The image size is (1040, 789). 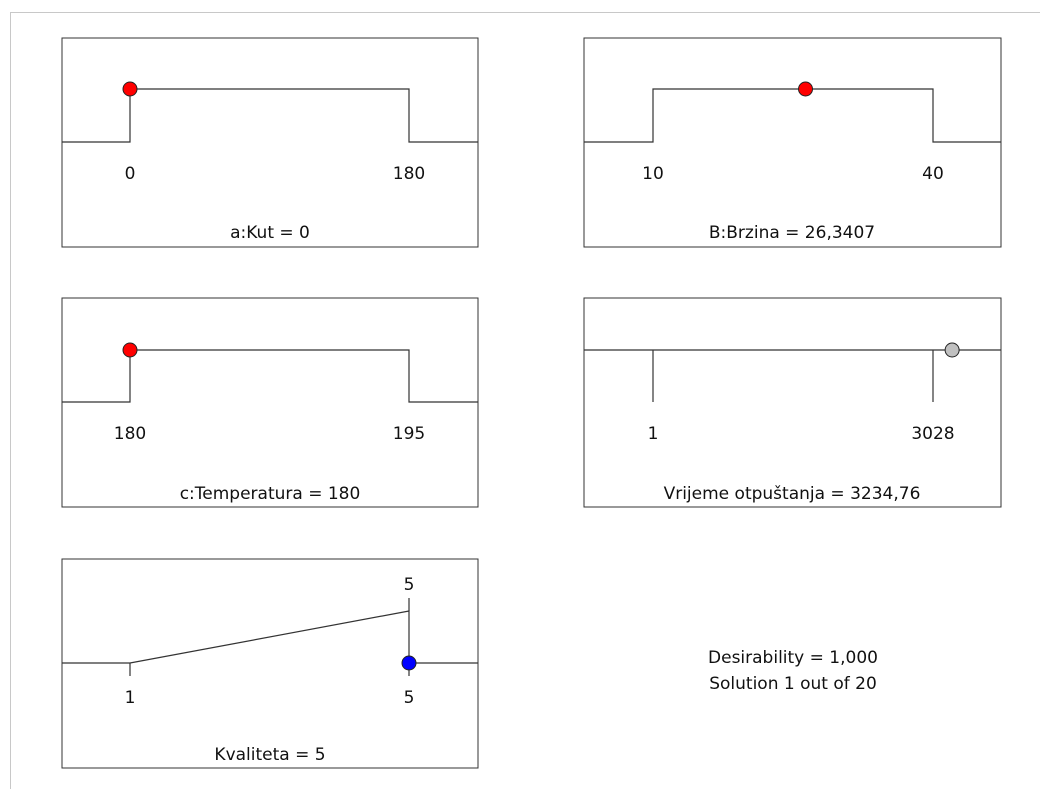 What do you see at coordinates (130, 434) in the screenshot?
I see `low-limit-label: 180` at bounding box center [130, 434].